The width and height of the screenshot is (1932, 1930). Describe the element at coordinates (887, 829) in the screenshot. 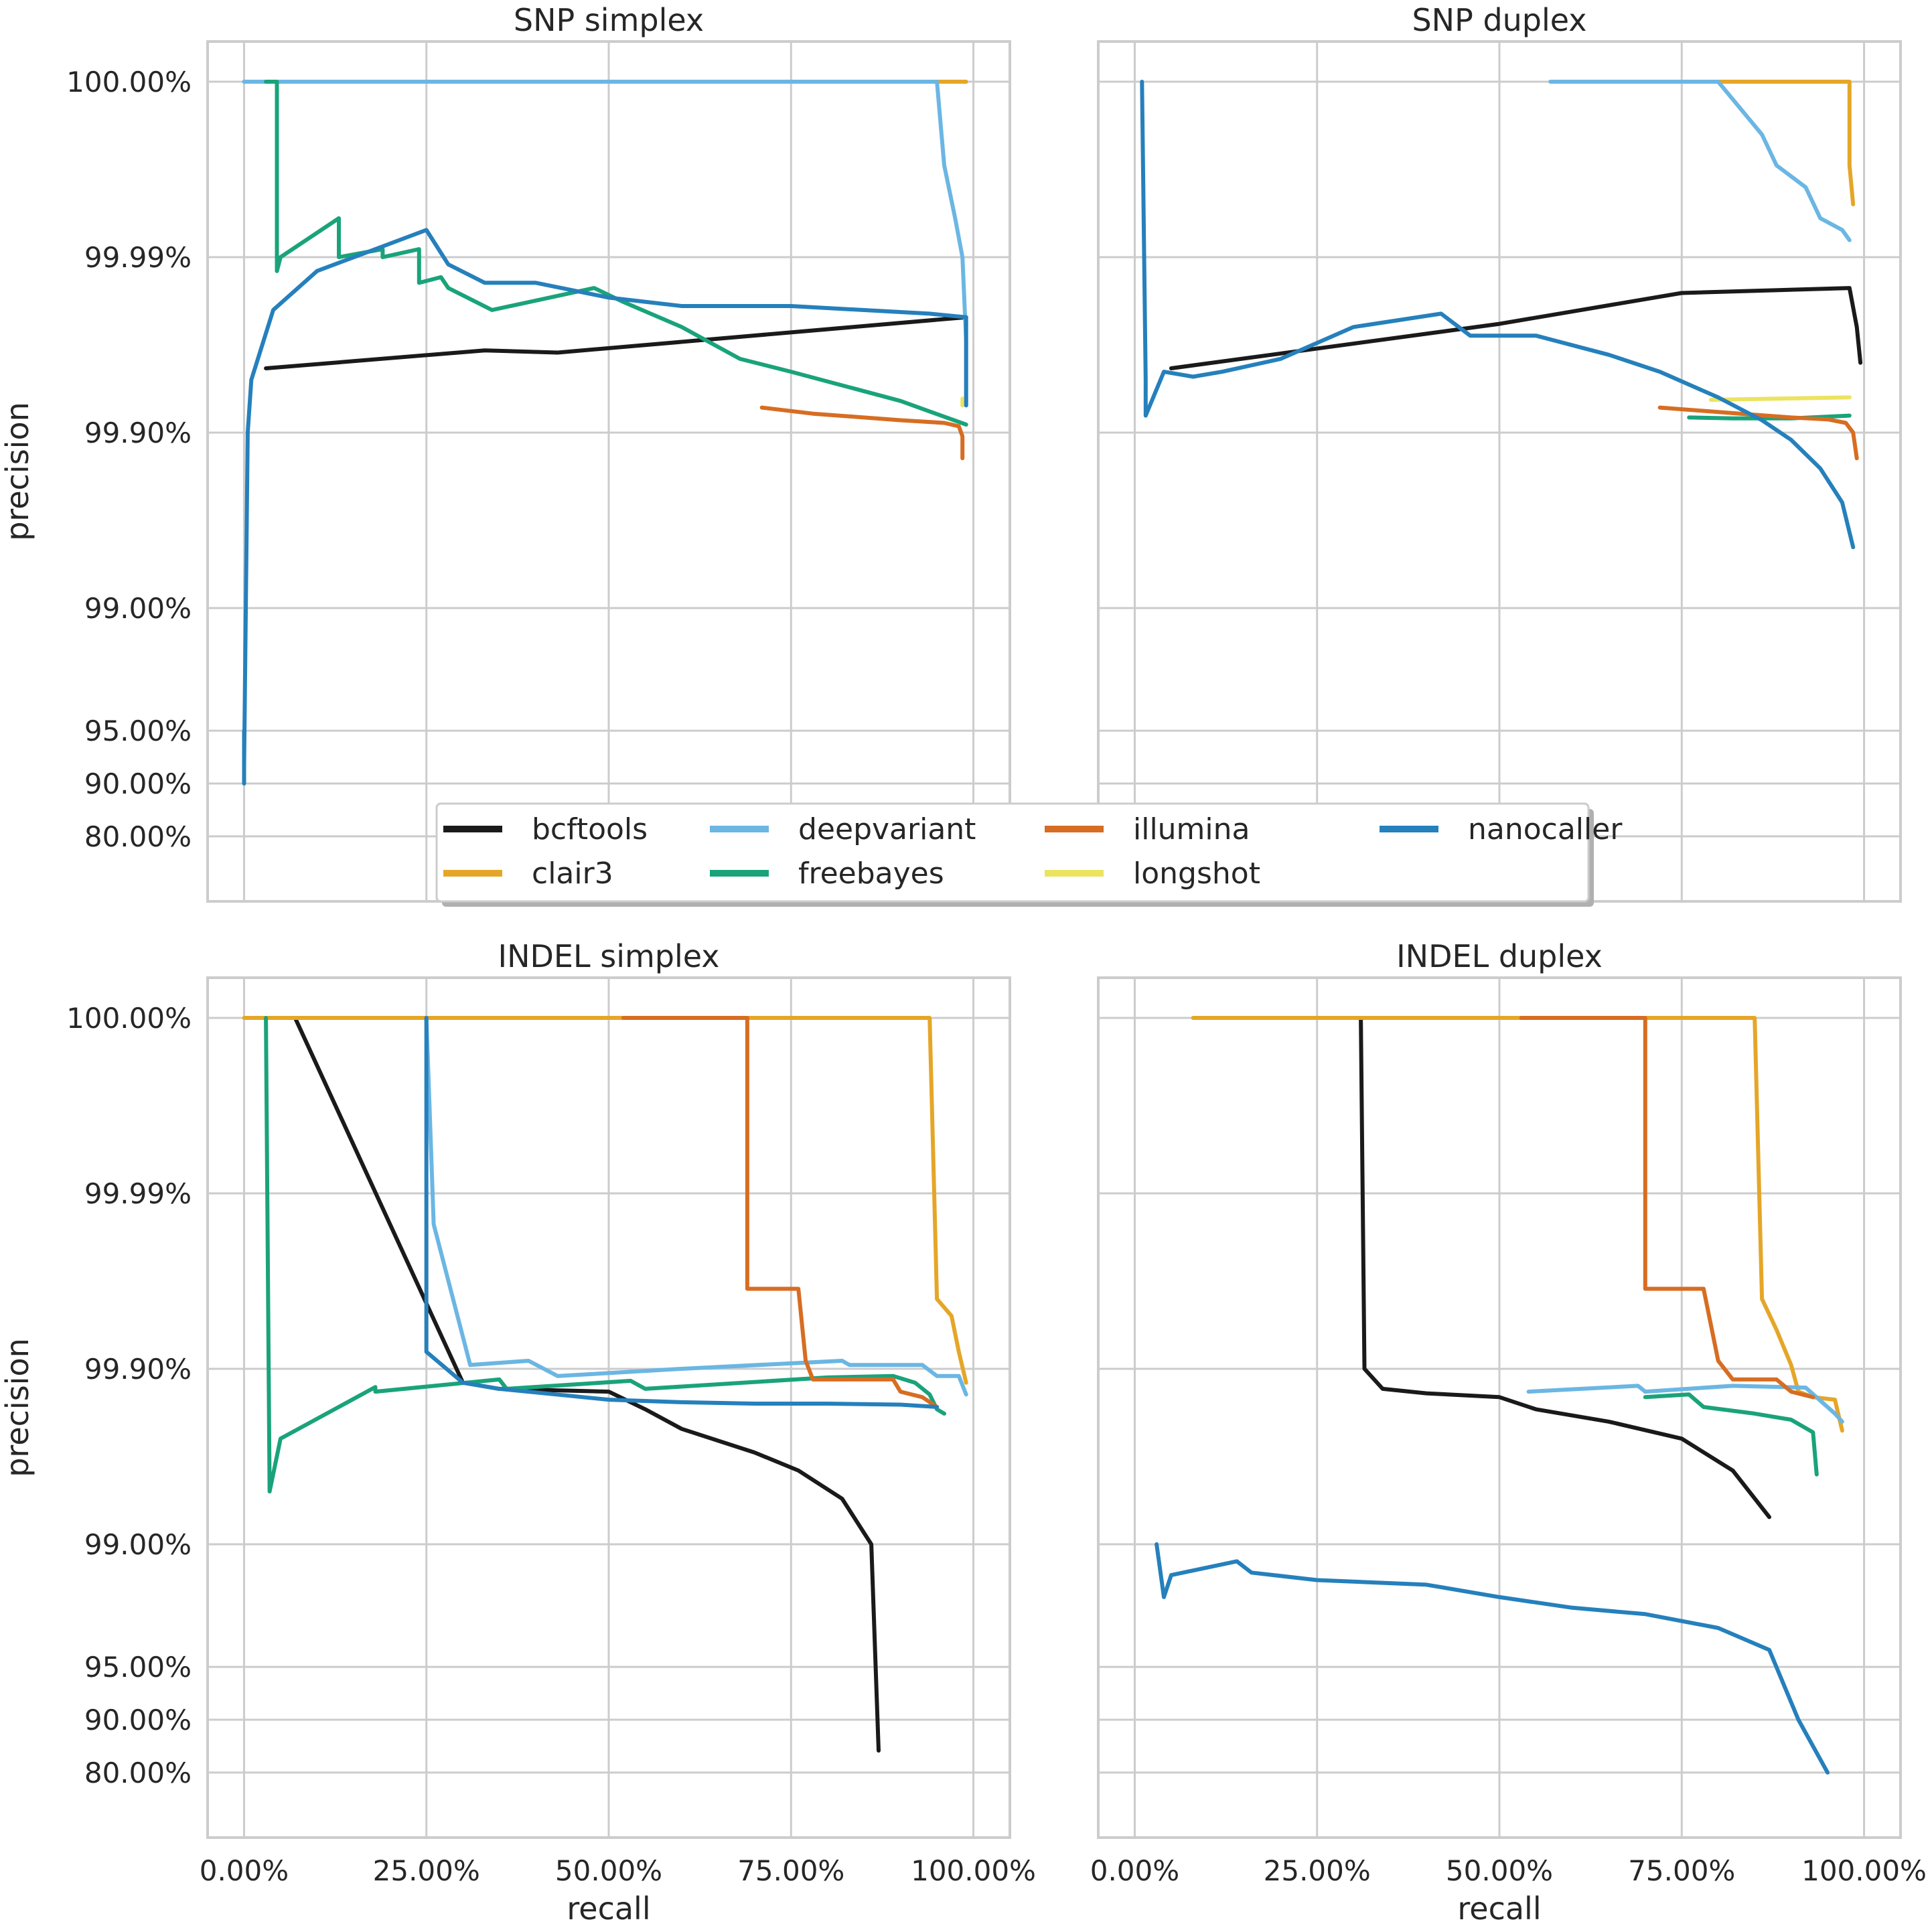

I see `legend-label-deepvariant: deepvariant` at that location.